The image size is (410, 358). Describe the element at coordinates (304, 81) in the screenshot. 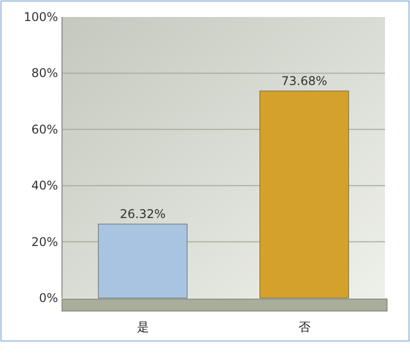

I see `data-label: 73.68%` at that location.